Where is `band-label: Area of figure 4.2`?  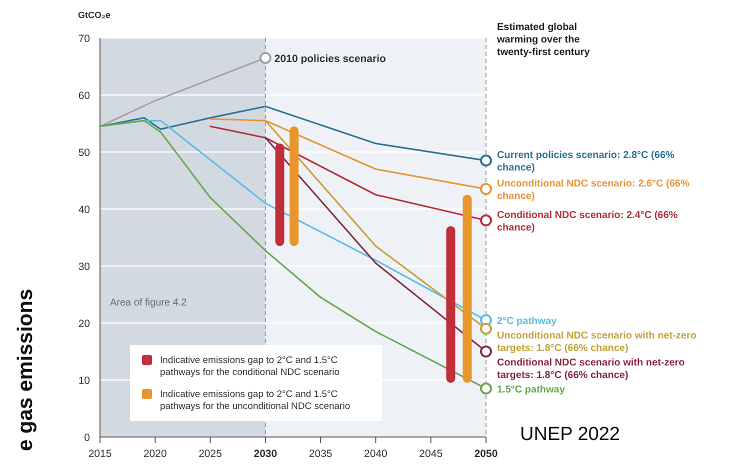 band-label: Area of figure 4.2 is located at coordinates (149, 302).